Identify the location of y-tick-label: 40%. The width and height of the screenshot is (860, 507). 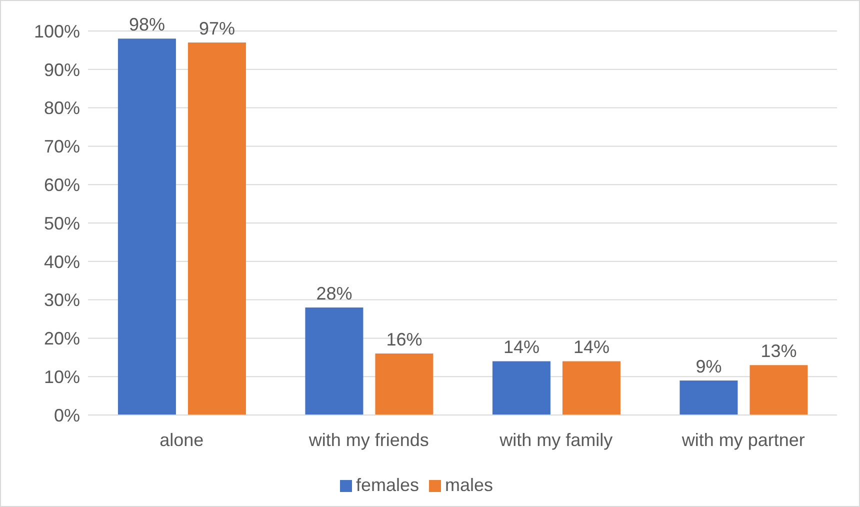
(62, 262).